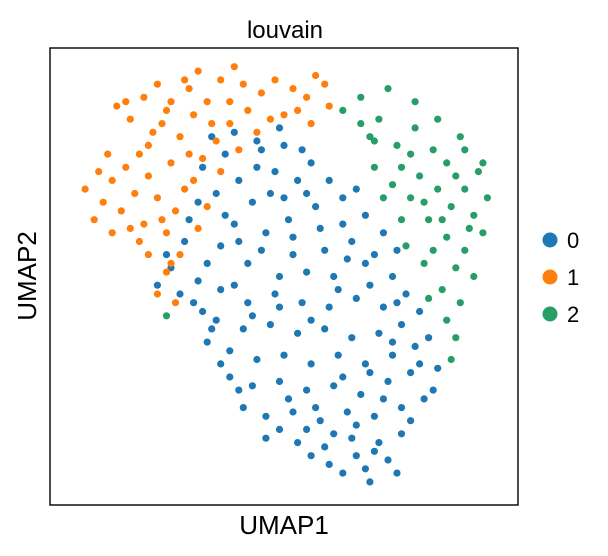 The width and height of the screenshot is (608, 556). Describe the element at coordinates (560, 277) in the screenshot. I see `legend: 0 1 2` at that location.